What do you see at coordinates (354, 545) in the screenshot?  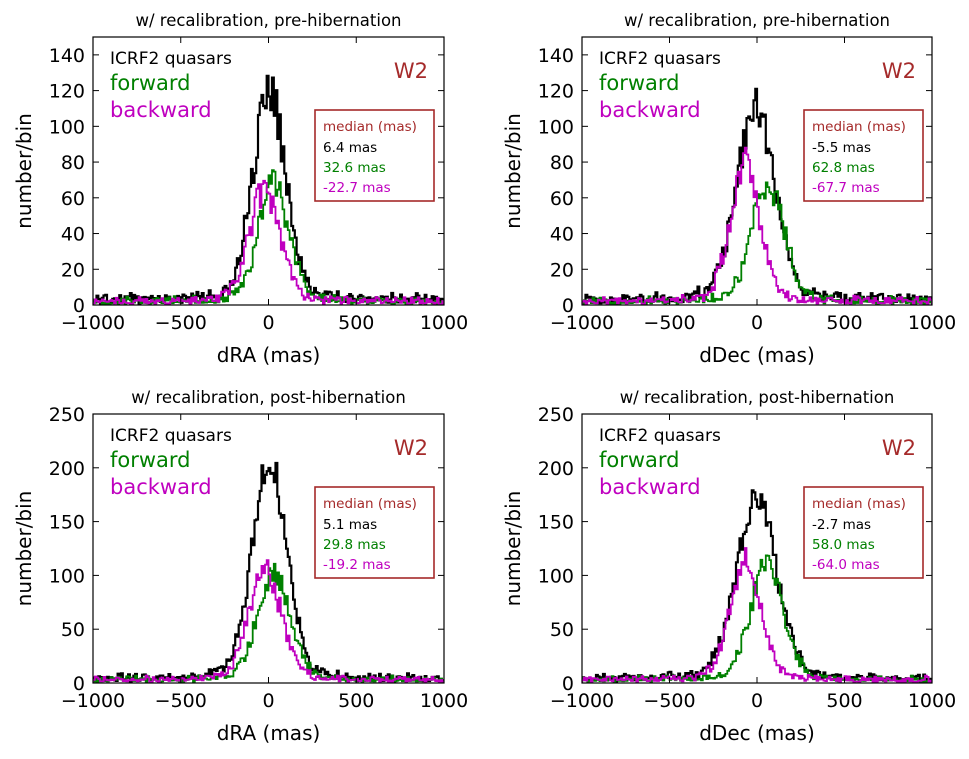 I see `median-value-forward: 29.8 mas` at bounding box center [354, 545].